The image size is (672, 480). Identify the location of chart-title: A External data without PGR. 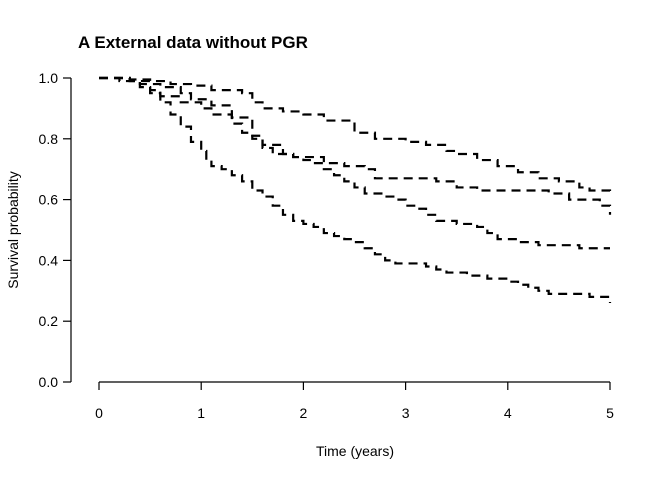
(193, 42).